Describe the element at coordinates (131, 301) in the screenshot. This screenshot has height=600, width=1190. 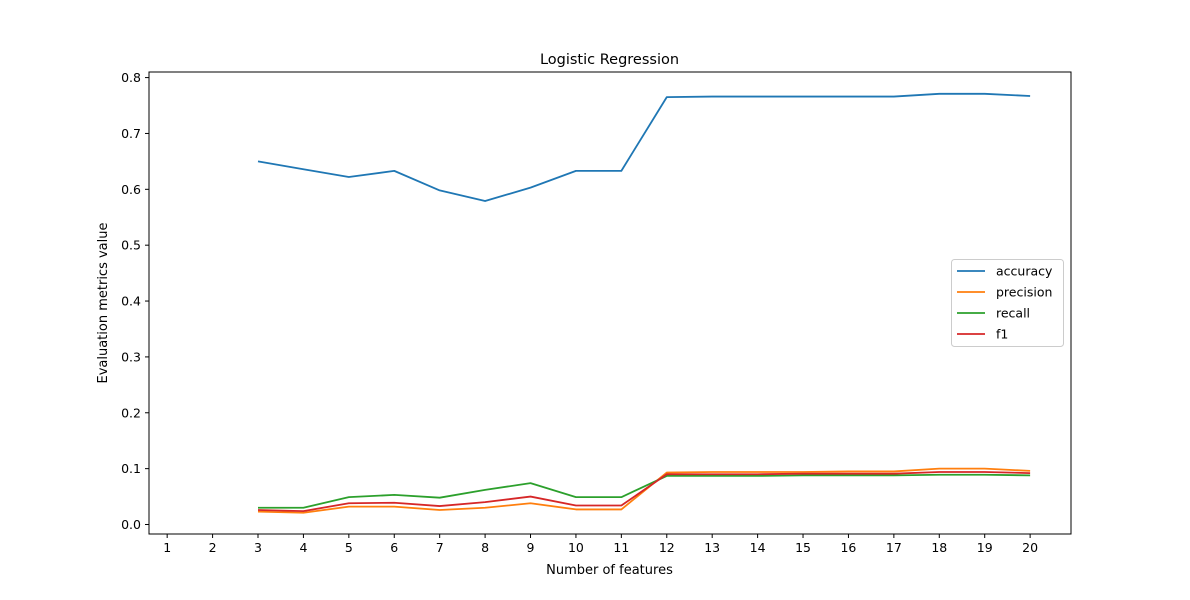
I see `y-tick-label: 0.4` at that location.